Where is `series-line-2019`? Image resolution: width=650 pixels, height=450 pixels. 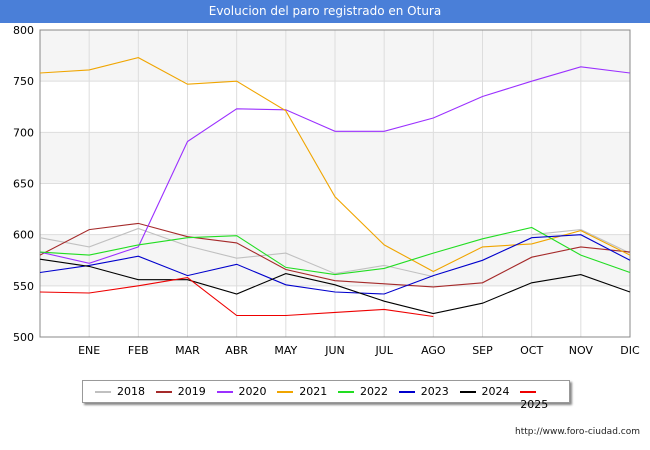
series-line-2019 is located at coordinates (335, 255).